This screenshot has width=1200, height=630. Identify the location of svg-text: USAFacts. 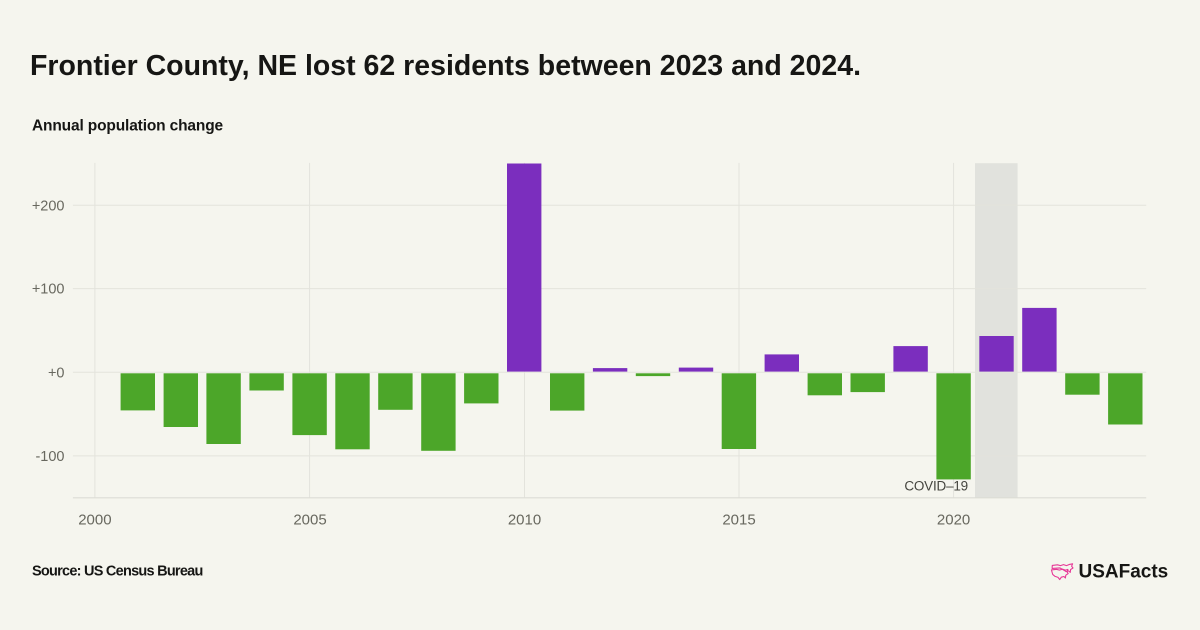
(1124, 572).